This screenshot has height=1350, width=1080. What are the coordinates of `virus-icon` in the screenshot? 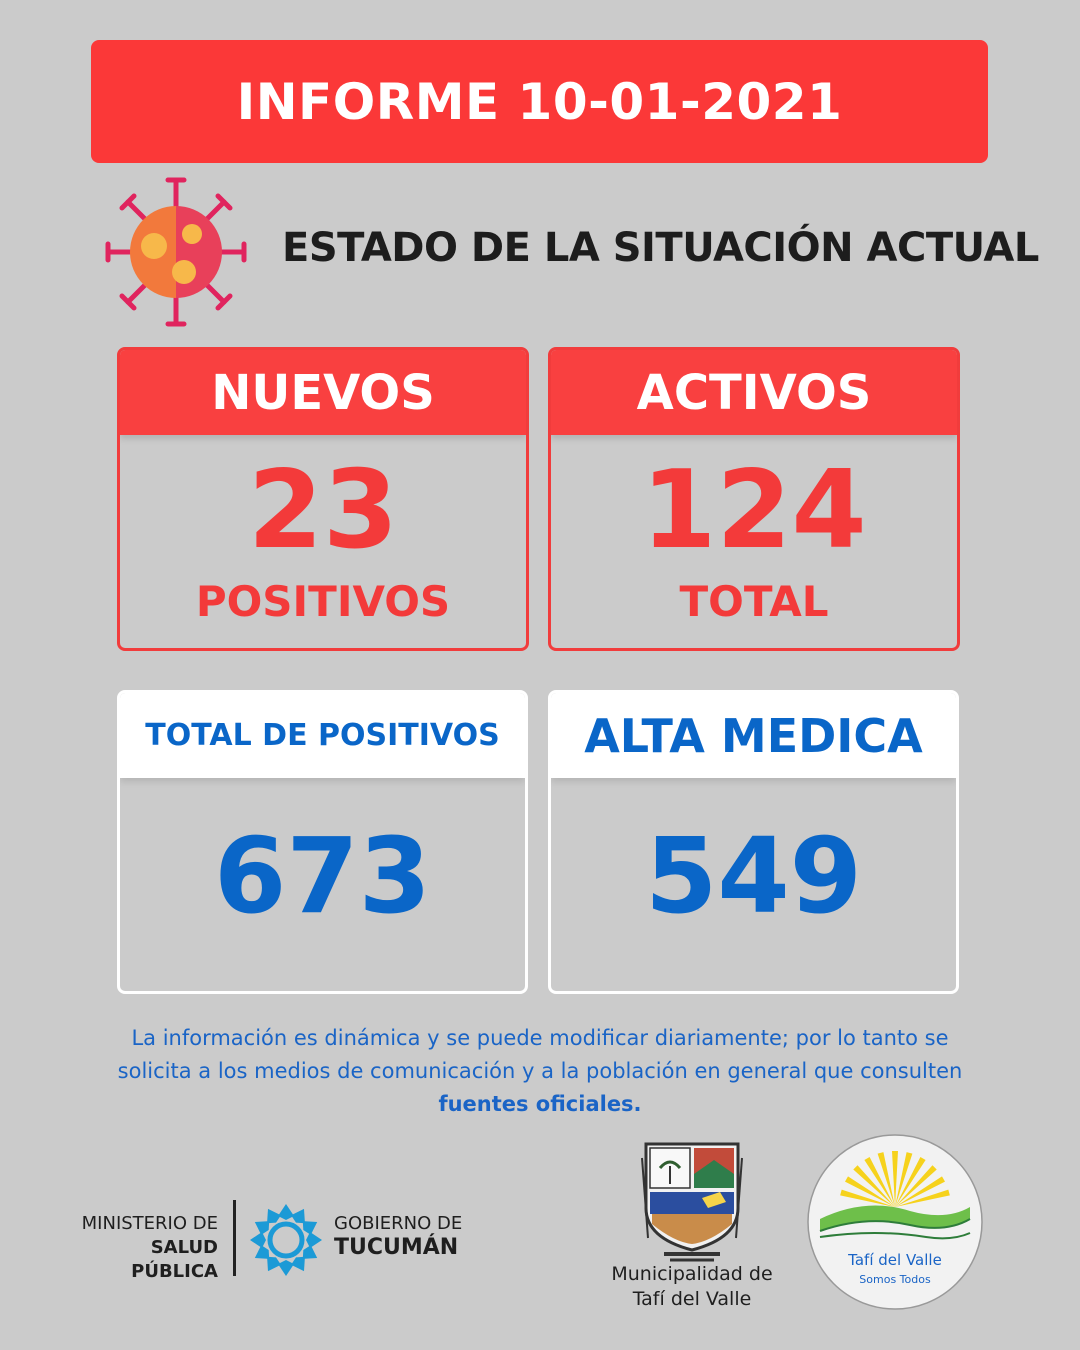 It's located at (176, 252).